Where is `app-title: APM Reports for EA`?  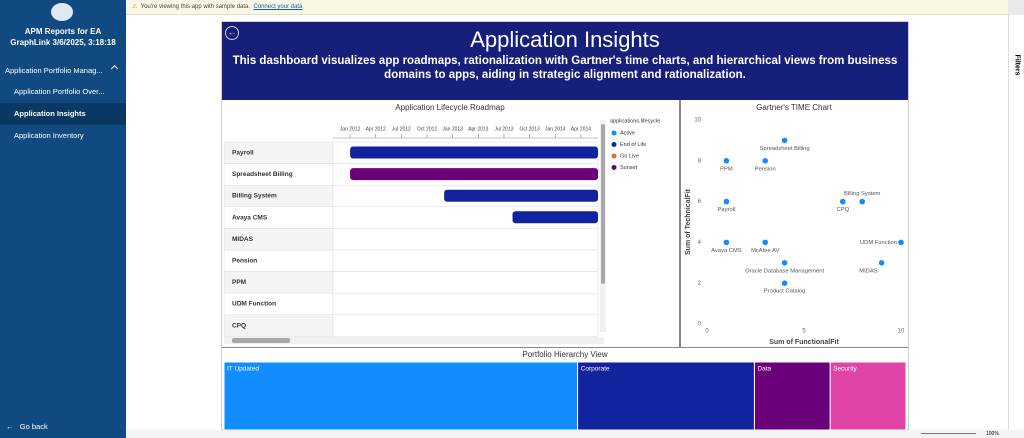 app-title: APM Reports for EA is located at coordinates (63, 31).